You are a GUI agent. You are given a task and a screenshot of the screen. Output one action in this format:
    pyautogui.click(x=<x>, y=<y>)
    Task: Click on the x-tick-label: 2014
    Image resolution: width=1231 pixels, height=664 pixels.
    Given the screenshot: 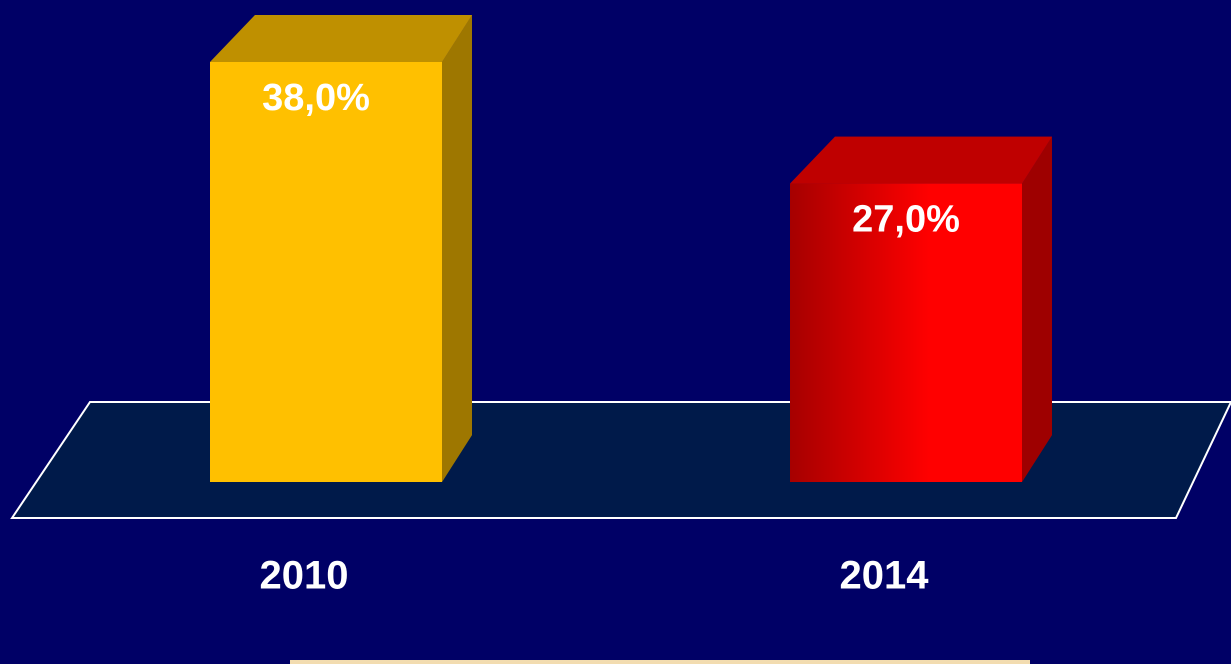 What is the action you would take?
    pyautogui.click(x=885, y=576)
    